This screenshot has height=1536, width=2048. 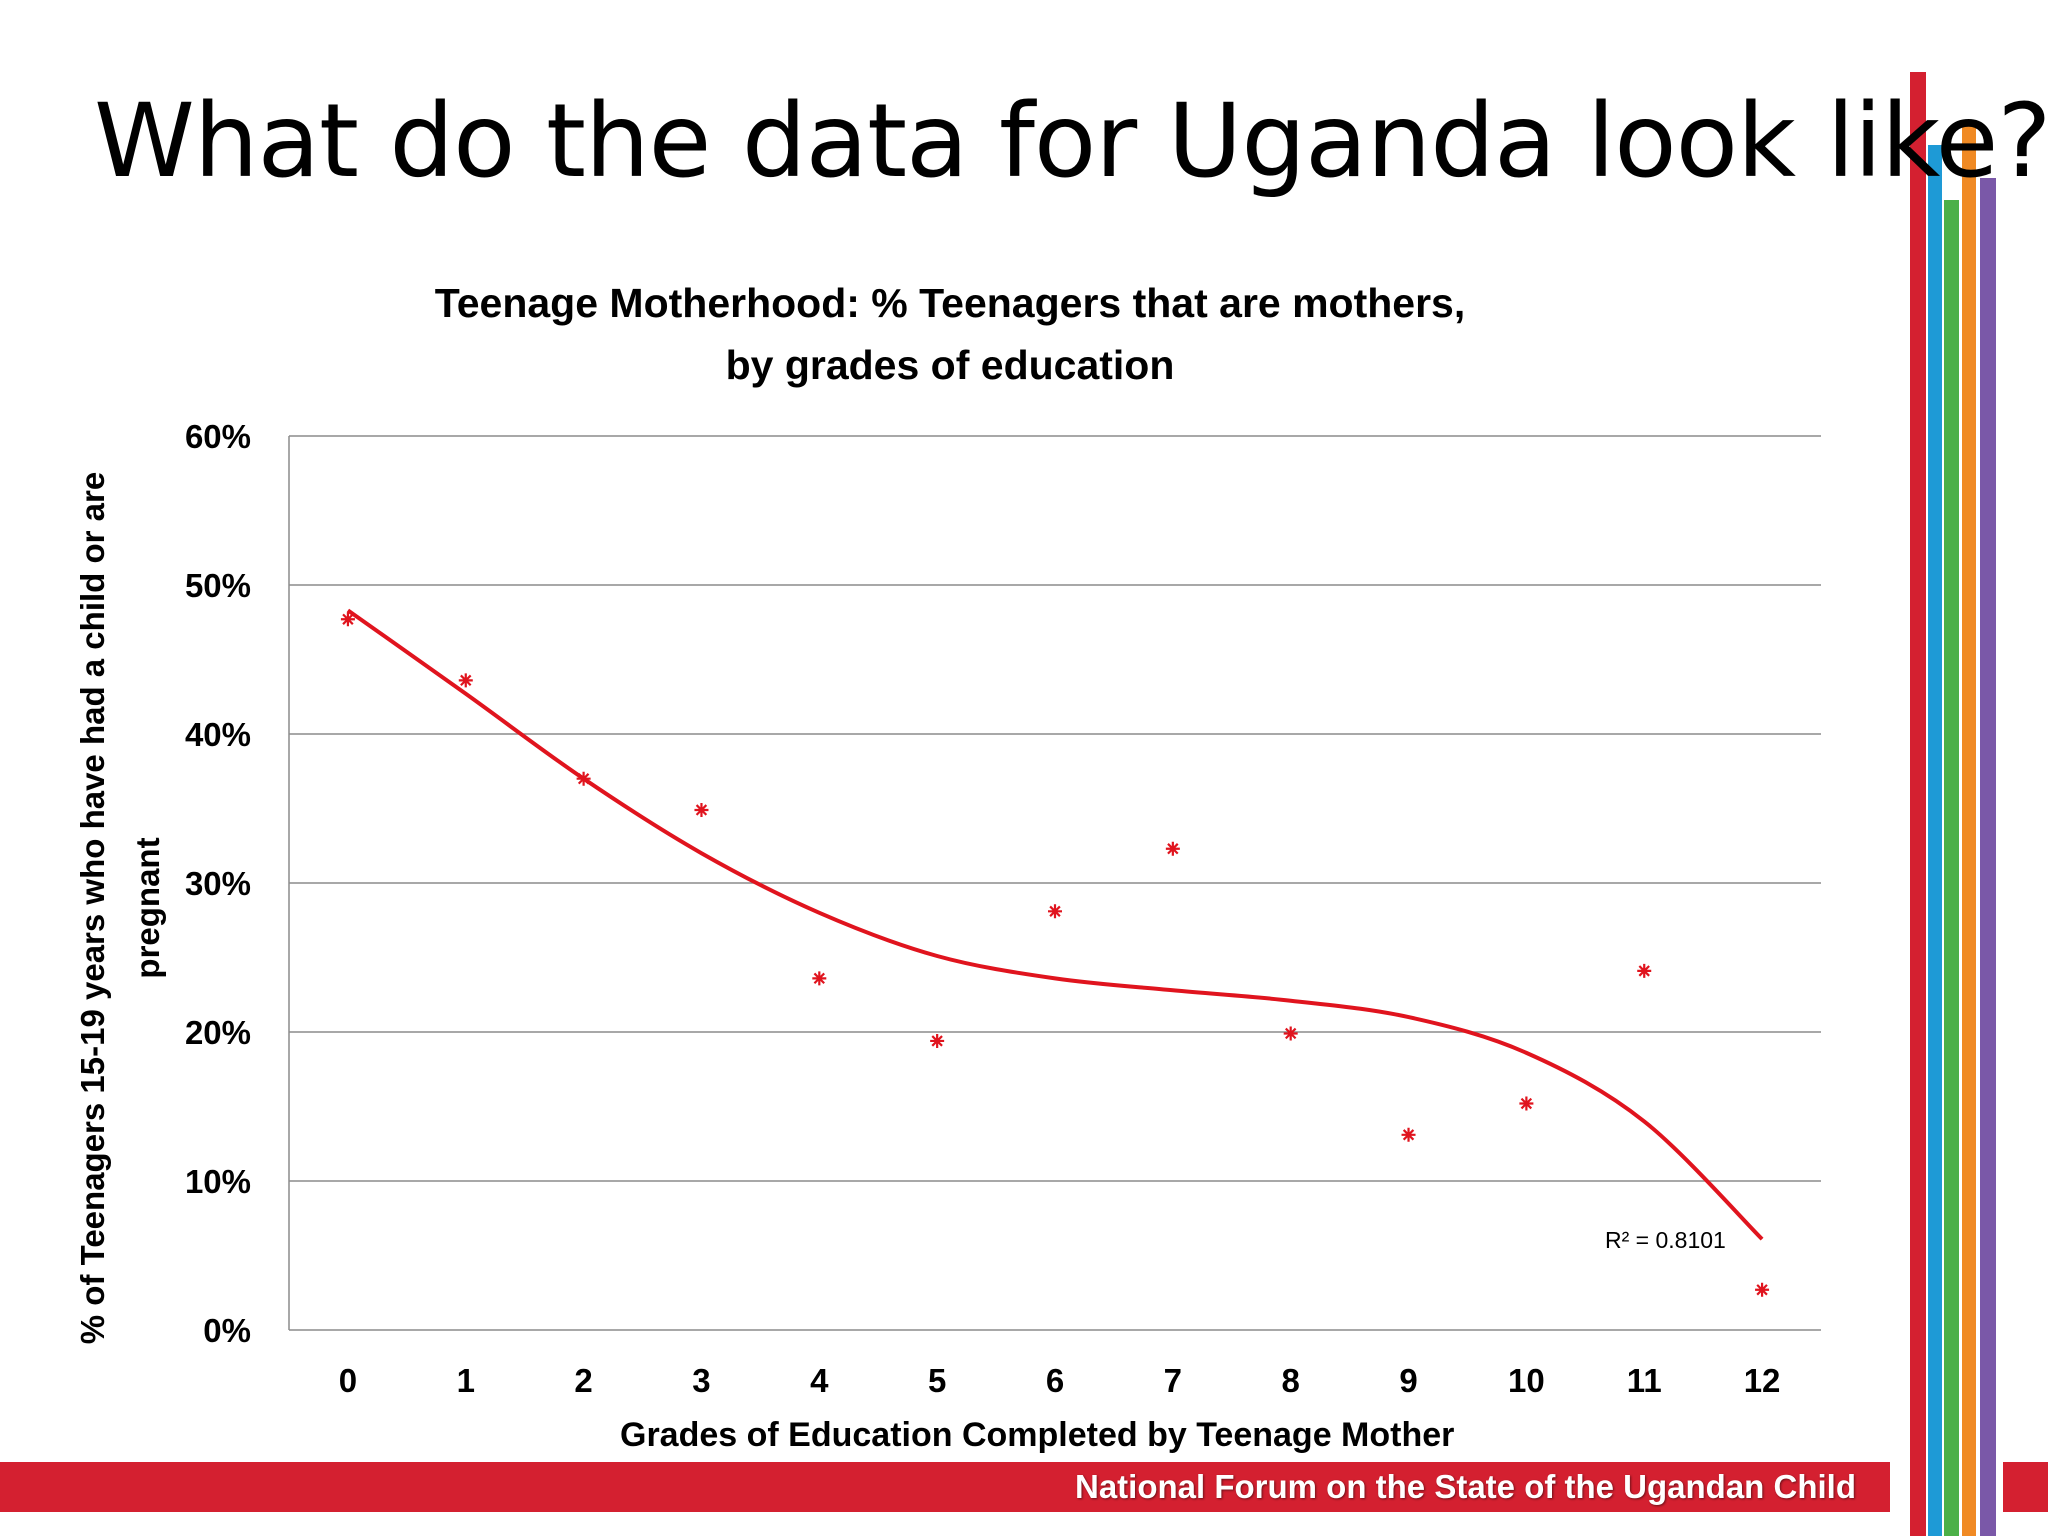 What do you see at coordinates (819, 1380) in the screenshot?
I see `x-tick-label: 4` at bounding box center [819, 1380].